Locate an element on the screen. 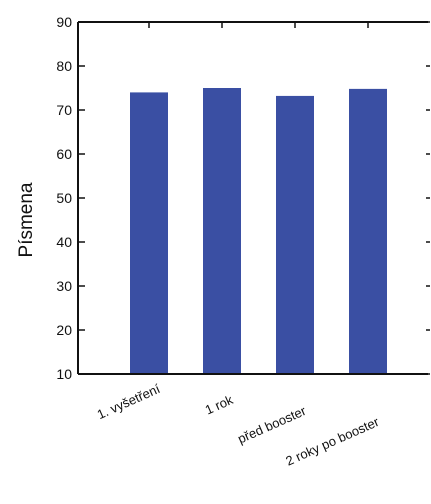 This screenshot has height=504, width=431. y-tick-label: 40 is located at coordinates (64, 242).